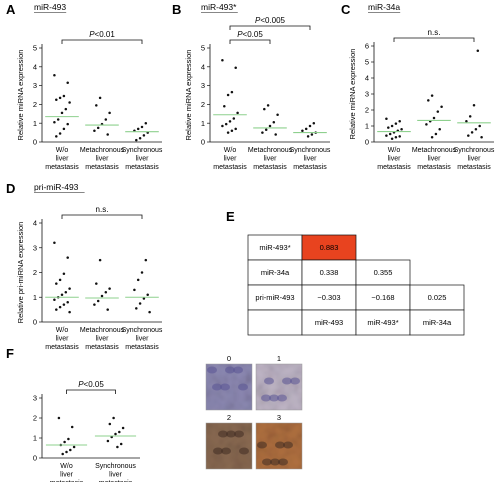 This screenshot has width=499, height=482. I want to click on y-tick-label: 0, so click(35, 458).